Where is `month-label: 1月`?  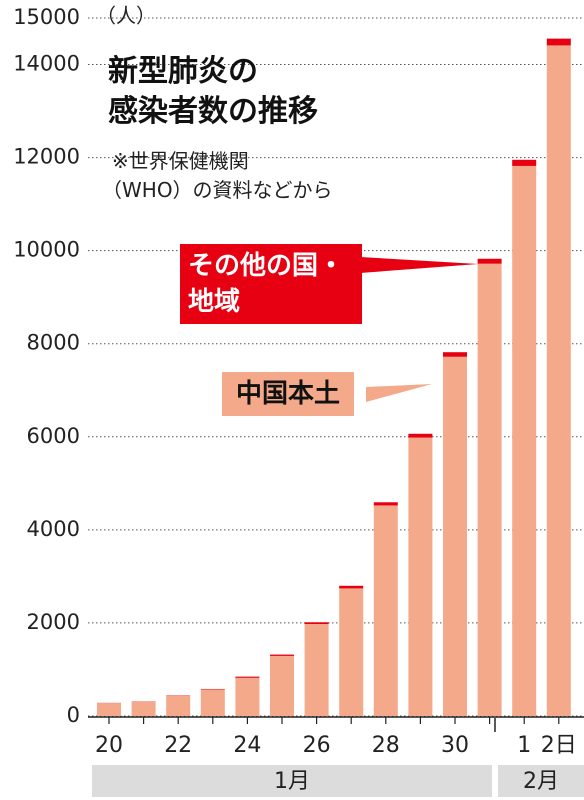 month-label: 1月 is located at coordinates (292, 781).